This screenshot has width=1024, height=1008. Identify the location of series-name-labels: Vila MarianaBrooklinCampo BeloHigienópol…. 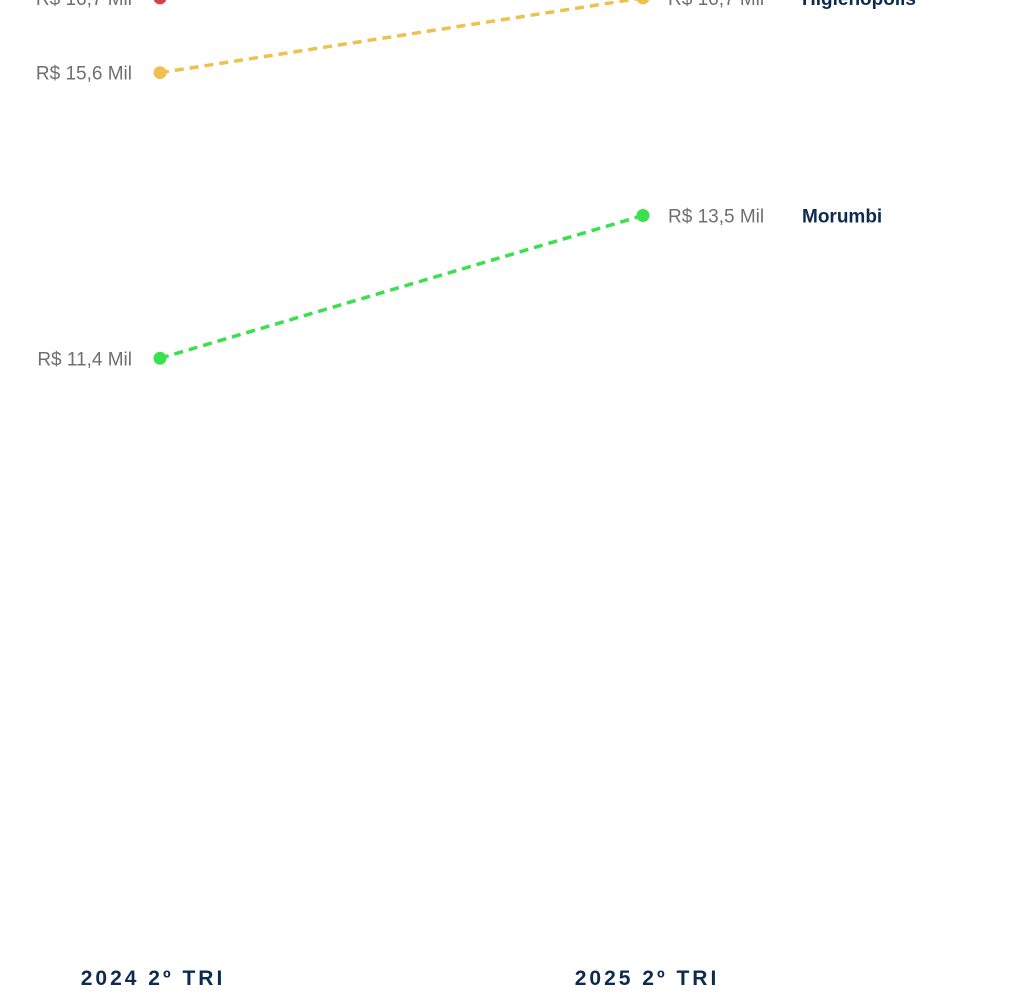
(859, 114).